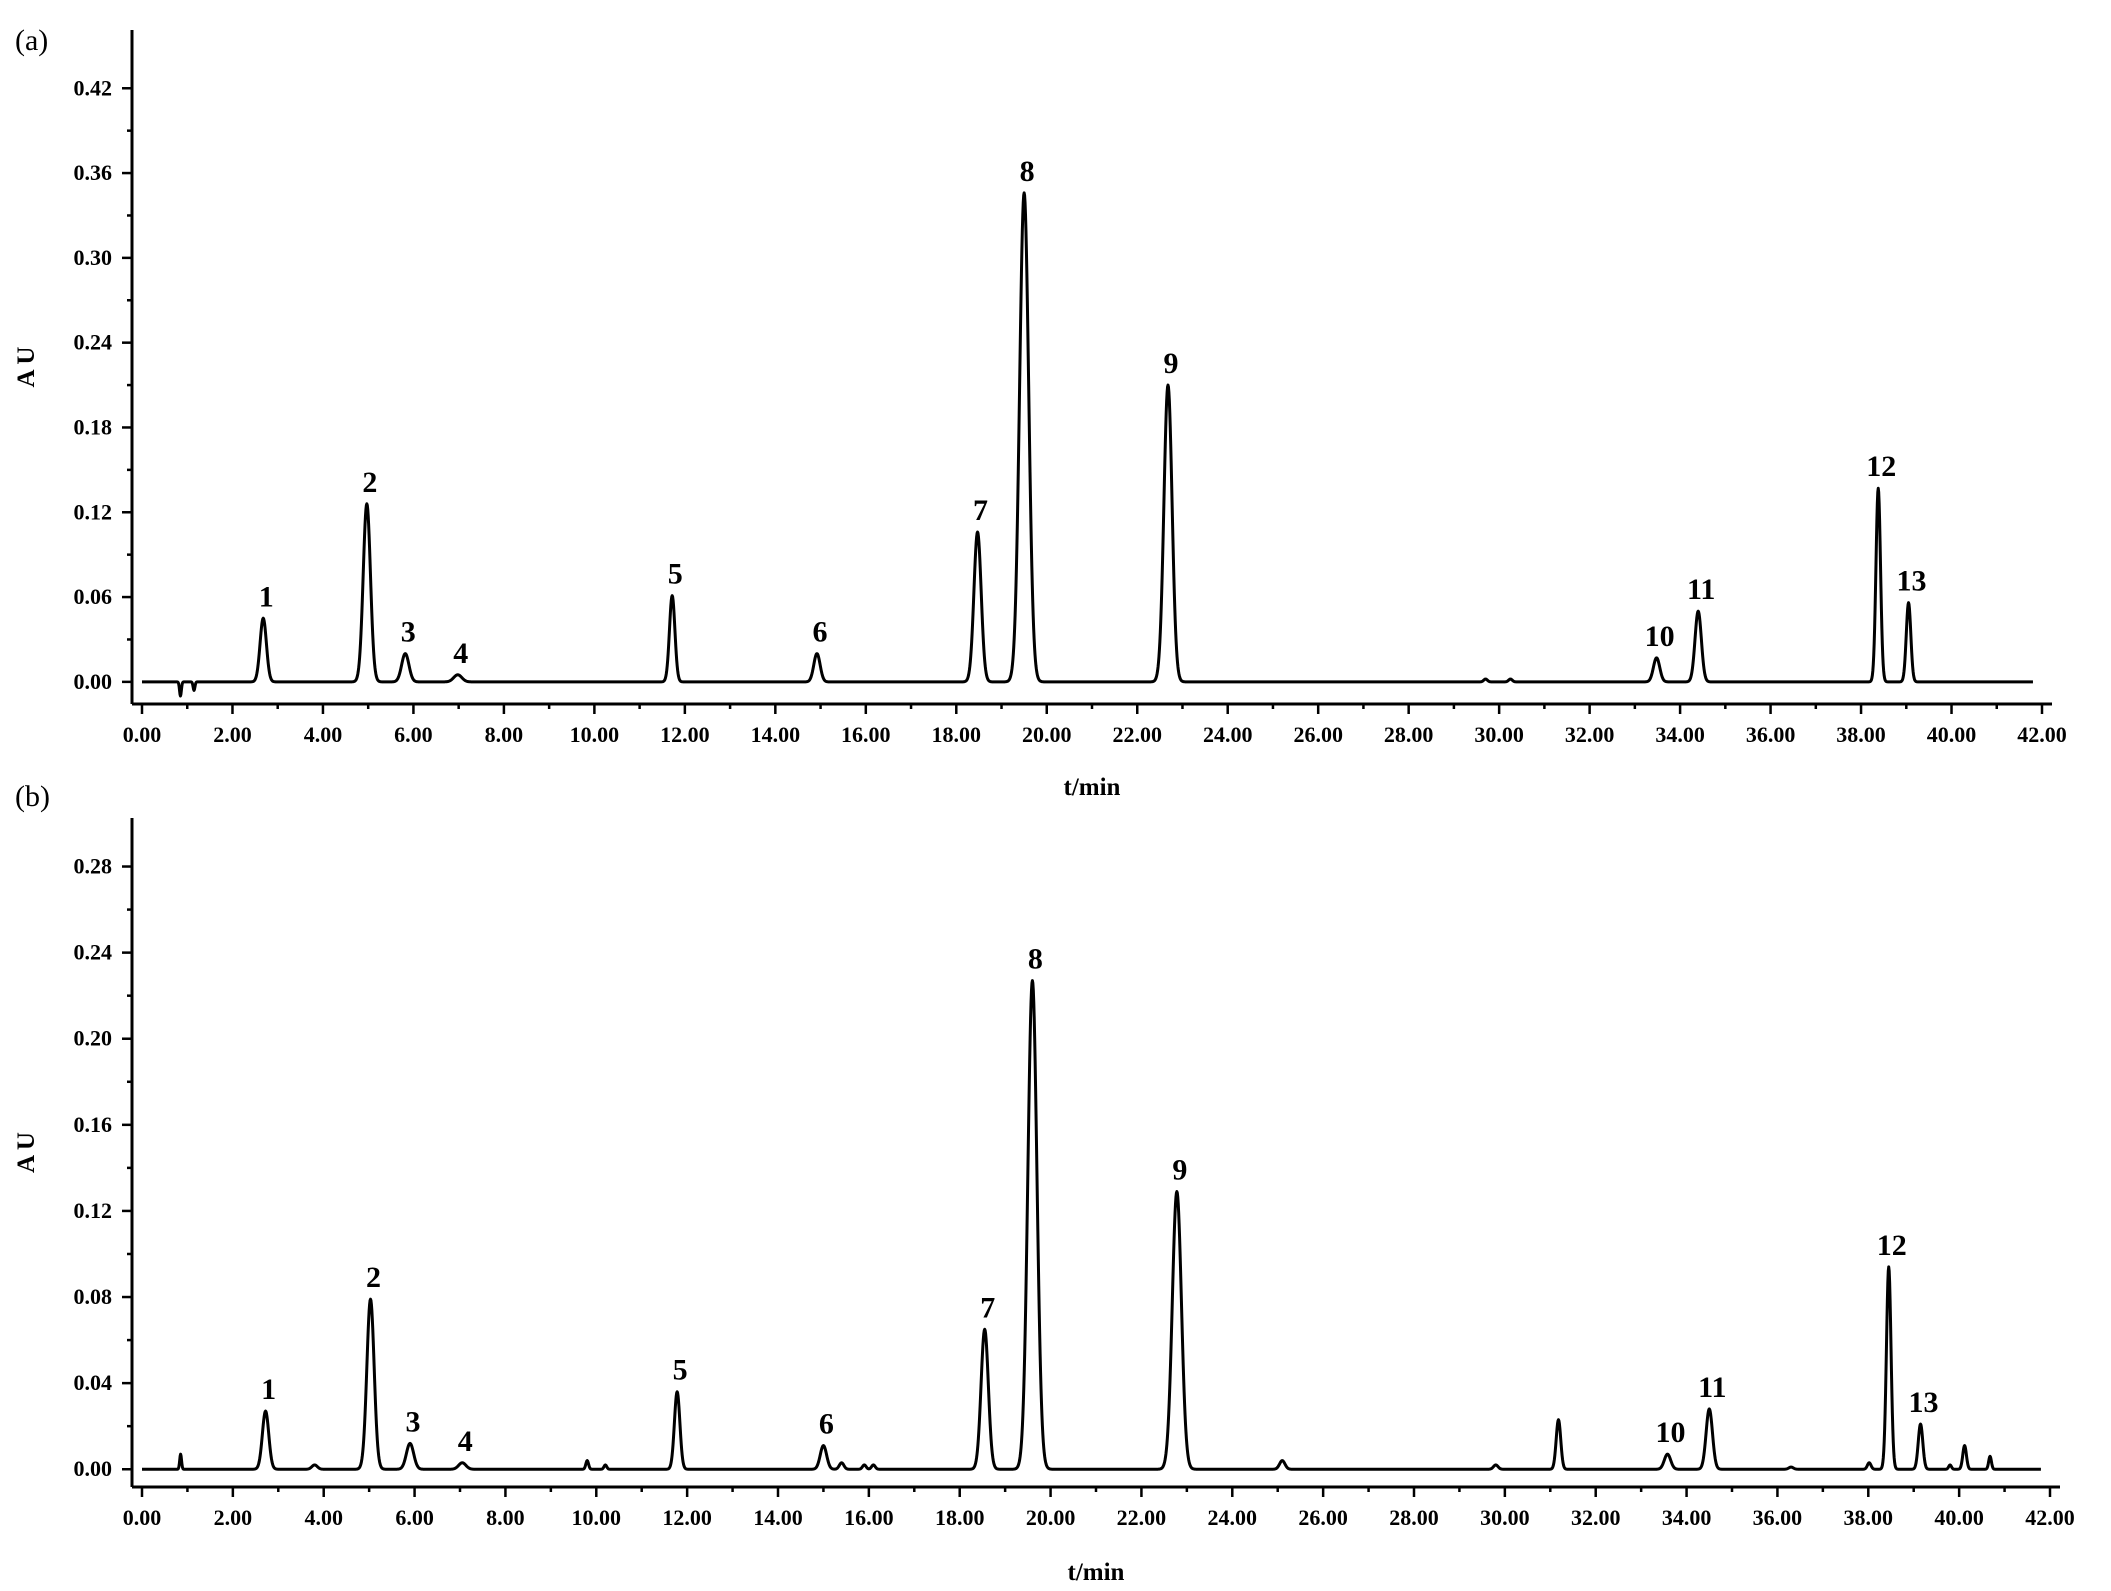  I want to click on panel-label: (b), so click(32, 796).